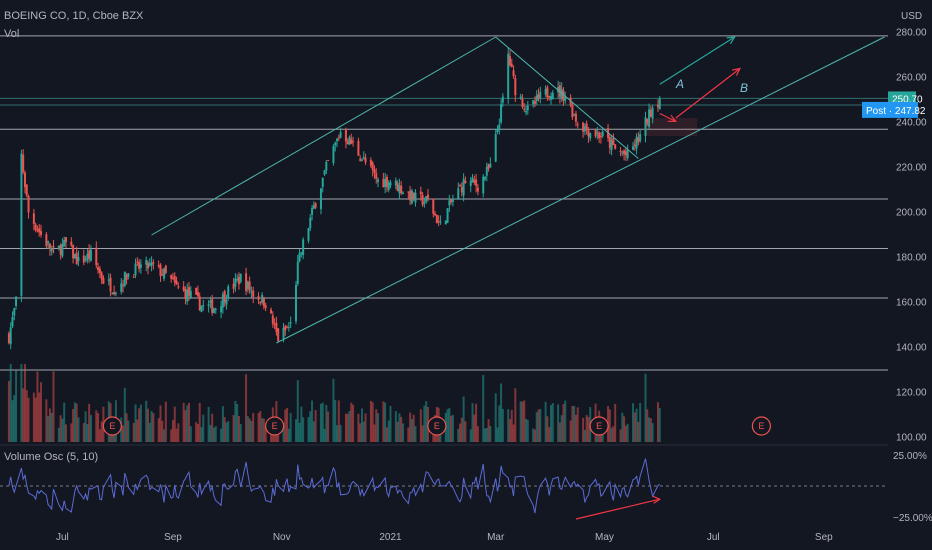 Image resolution: width=932 pixels, height=550 pixels. What do you see at coordinates (911, 438) in the screenshot?
I see `price-tick-label: 100.00` at bounding box center [911, 438].